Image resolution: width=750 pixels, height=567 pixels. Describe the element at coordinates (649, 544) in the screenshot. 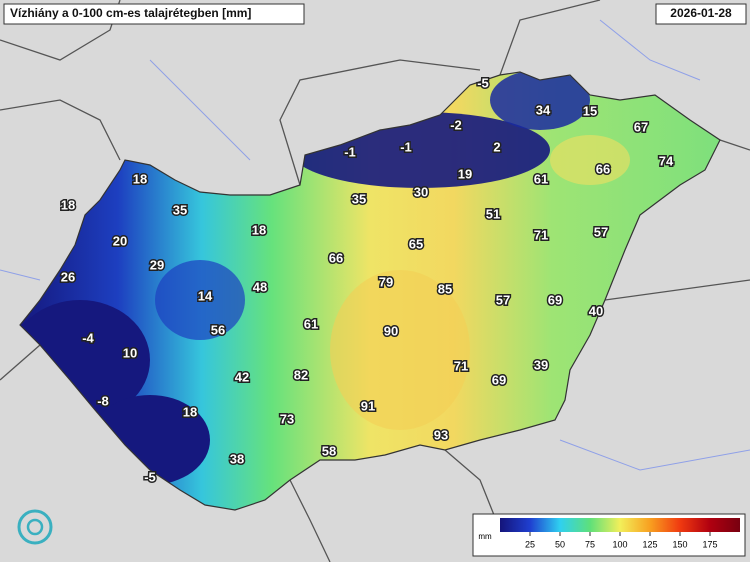

I see `tick-label: 125` at that location.